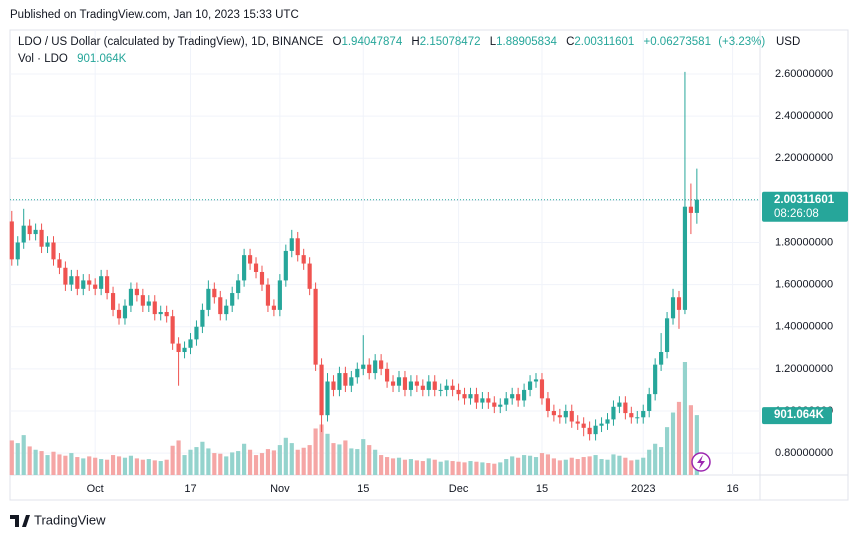 This screenshot has height=538, width=856. What do you see at coordinates (190, 489) in the screenshot?
I see `x-tick-label: 17` at bounding box center [190, 489].